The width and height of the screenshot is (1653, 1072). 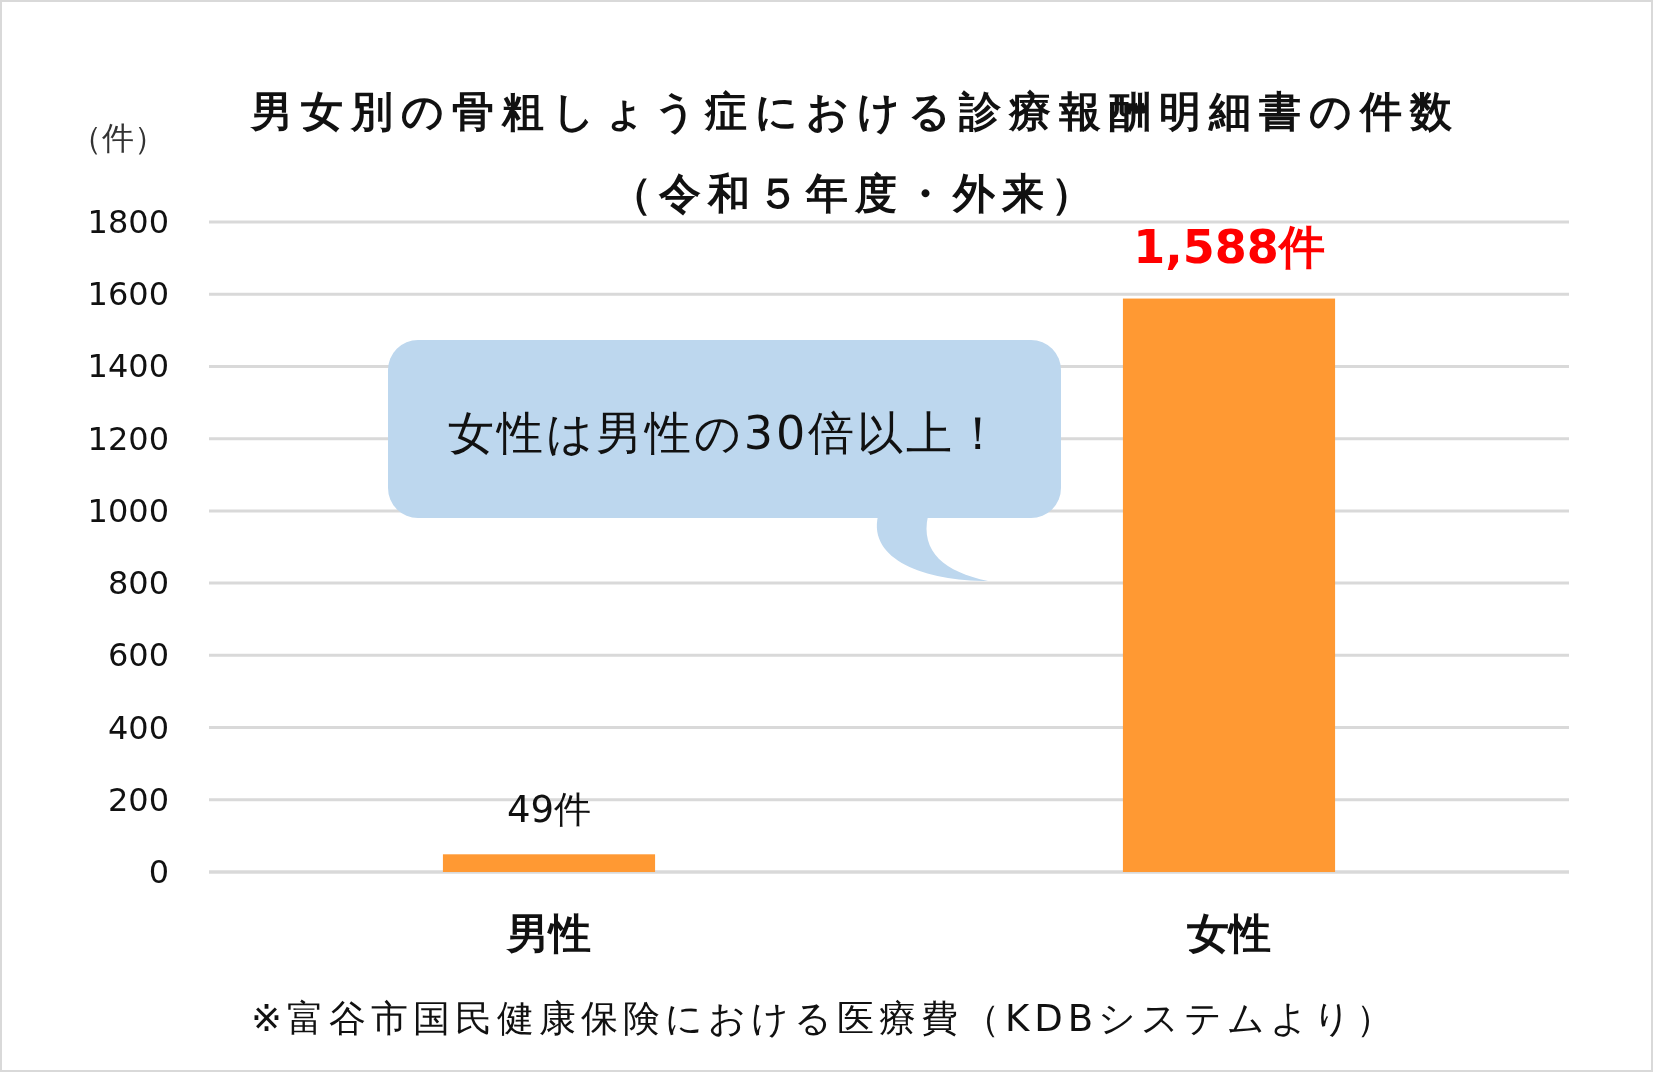 What do you see at coordinates (118, 138) in the screenshot?
I see `y-axis-title: （件）` at bounding box center [118, 138].